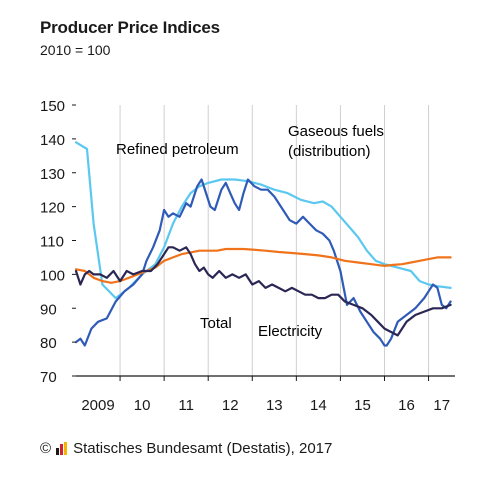 The height and width of the screenshot is (491, 500). Describe the element at coordinates (406, 405) in the screenshot. I see `x-tick-label-16: 16` at that location.